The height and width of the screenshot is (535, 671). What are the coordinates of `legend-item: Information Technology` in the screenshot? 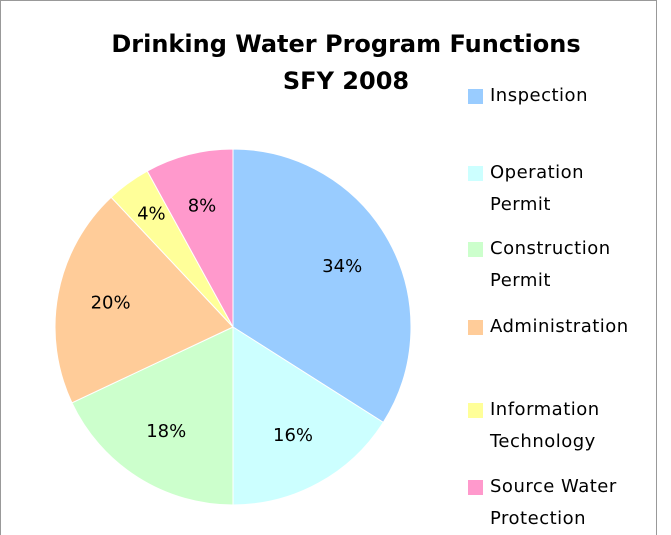 It's located at (558, 426).